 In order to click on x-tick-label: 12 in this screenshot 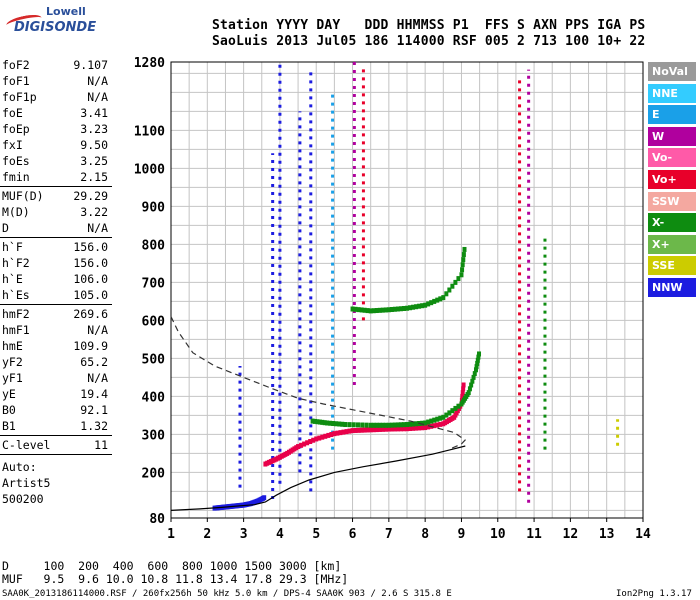, I will do `click(571, 534)`.